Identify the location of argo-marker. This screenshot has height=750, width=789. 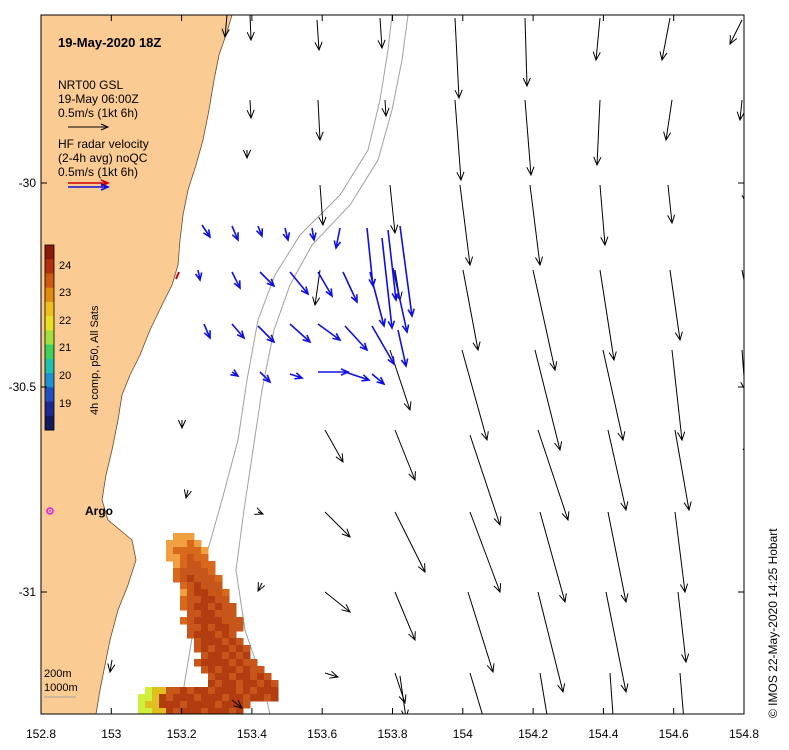
(50, 511).